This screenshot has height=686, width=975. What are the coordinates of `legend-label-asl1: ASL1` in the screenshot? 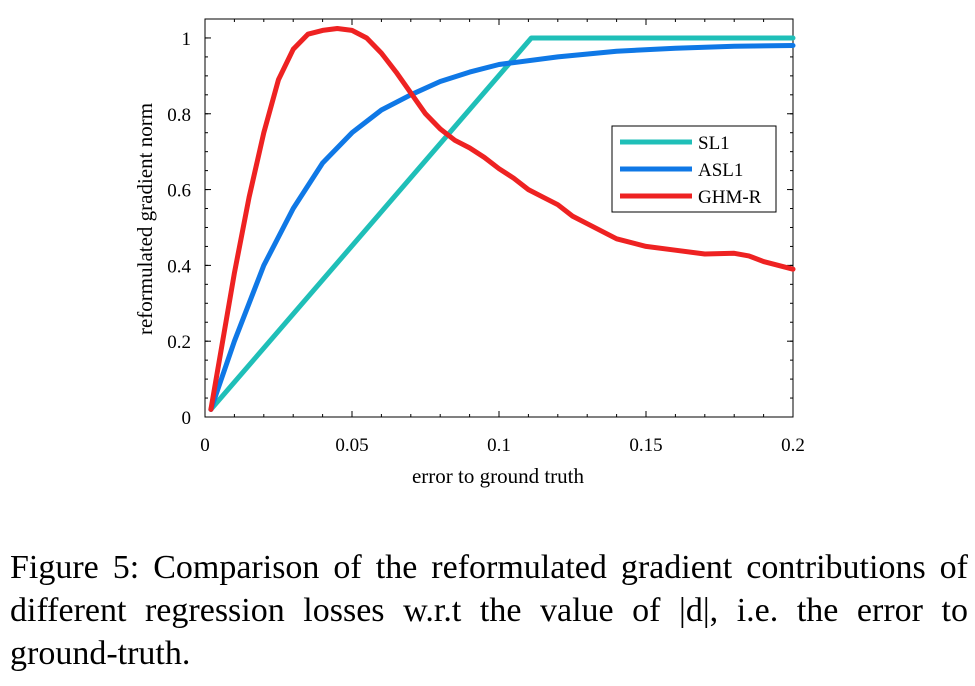 It's located at (720, 170).